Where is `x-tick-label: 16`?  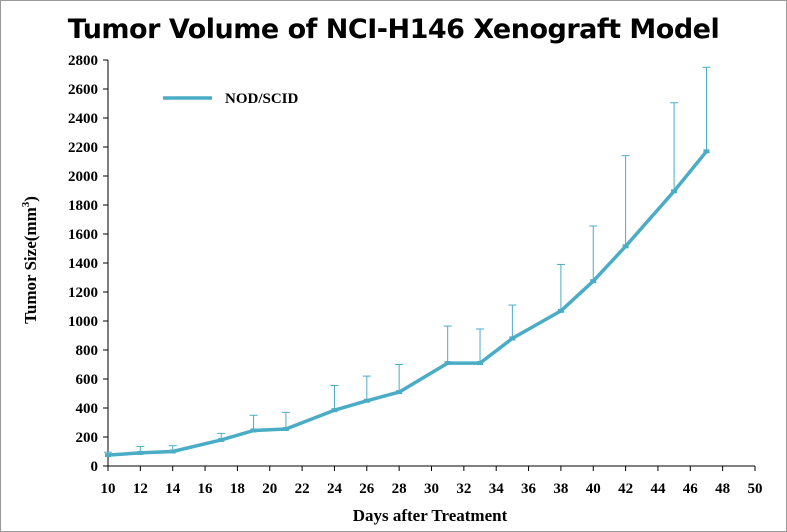
x-tick-label: 16 is located at coordinates (206, 489).